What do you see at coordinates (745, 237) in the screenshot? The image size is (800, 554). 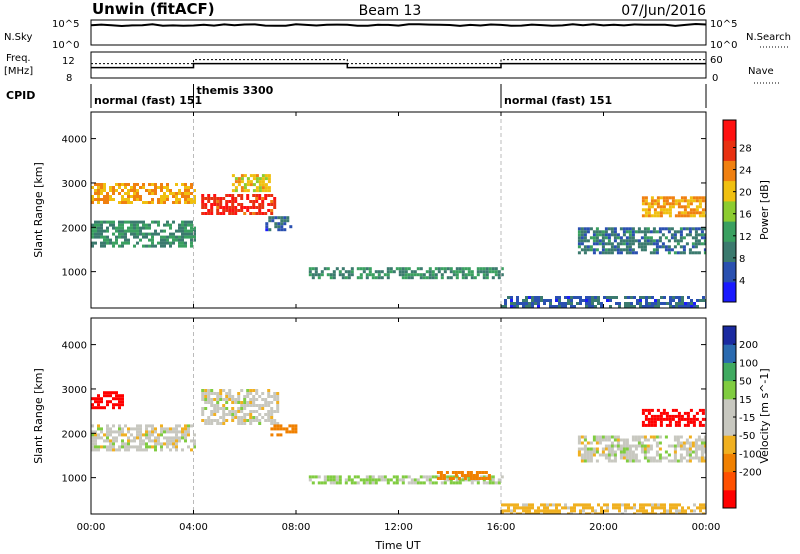 I see `colorbar-tick-label: 12` at bounding box center [745, 237].